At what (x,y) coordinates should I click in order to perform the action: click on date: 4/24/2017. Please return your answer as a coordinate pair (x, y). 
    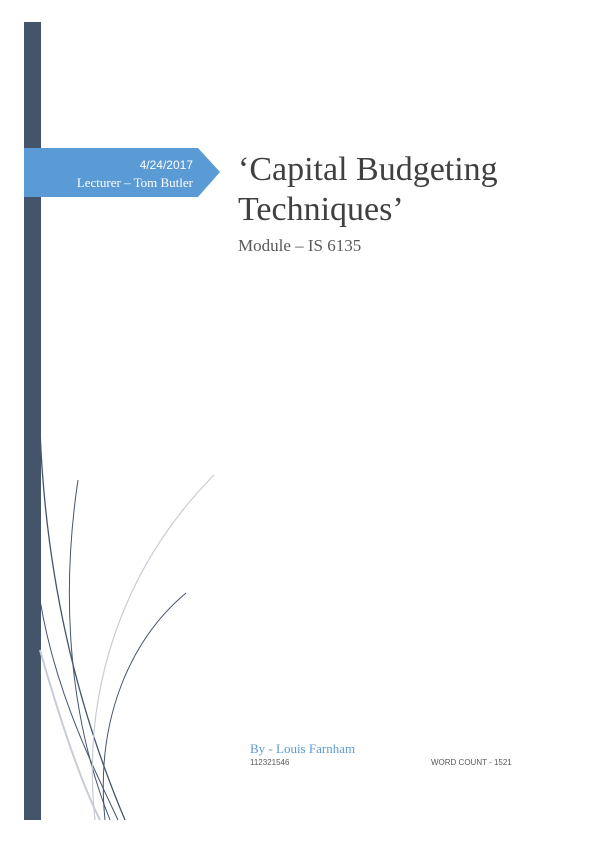
    Looking at the image, I should click on (166, 165).